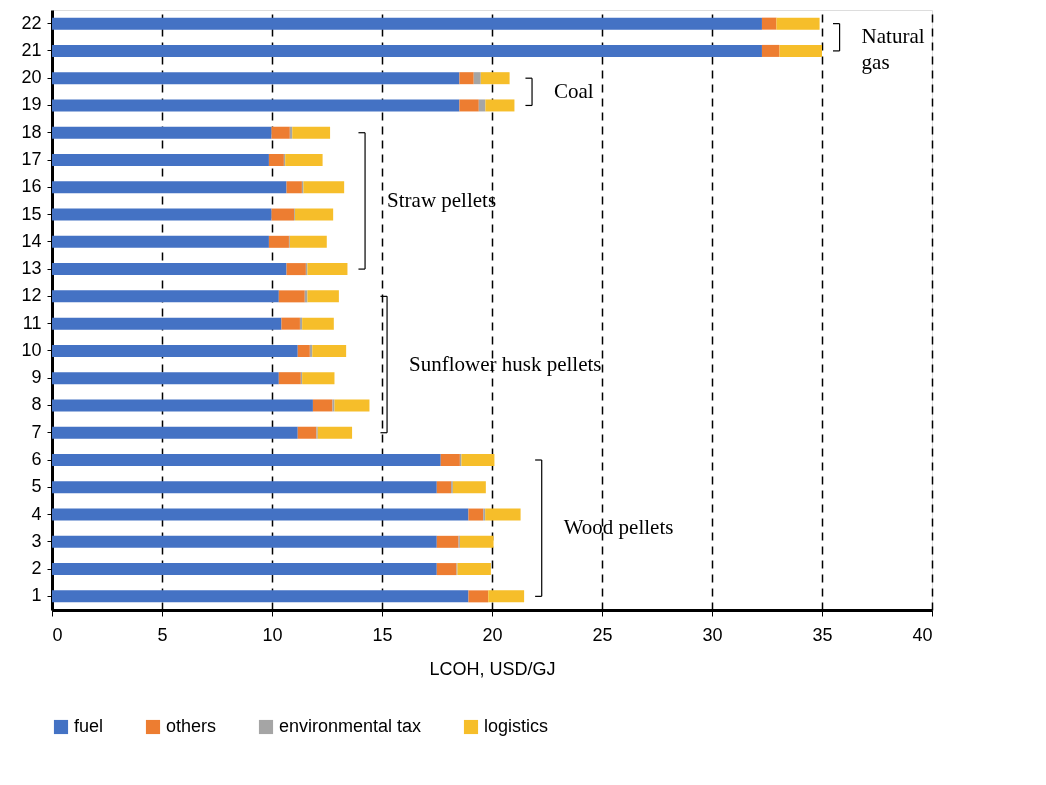 The image size is (1046, 785). Describe the element at coordinates (36, 431) in the screenshot. I see `y-tick-label: 7` at that location.